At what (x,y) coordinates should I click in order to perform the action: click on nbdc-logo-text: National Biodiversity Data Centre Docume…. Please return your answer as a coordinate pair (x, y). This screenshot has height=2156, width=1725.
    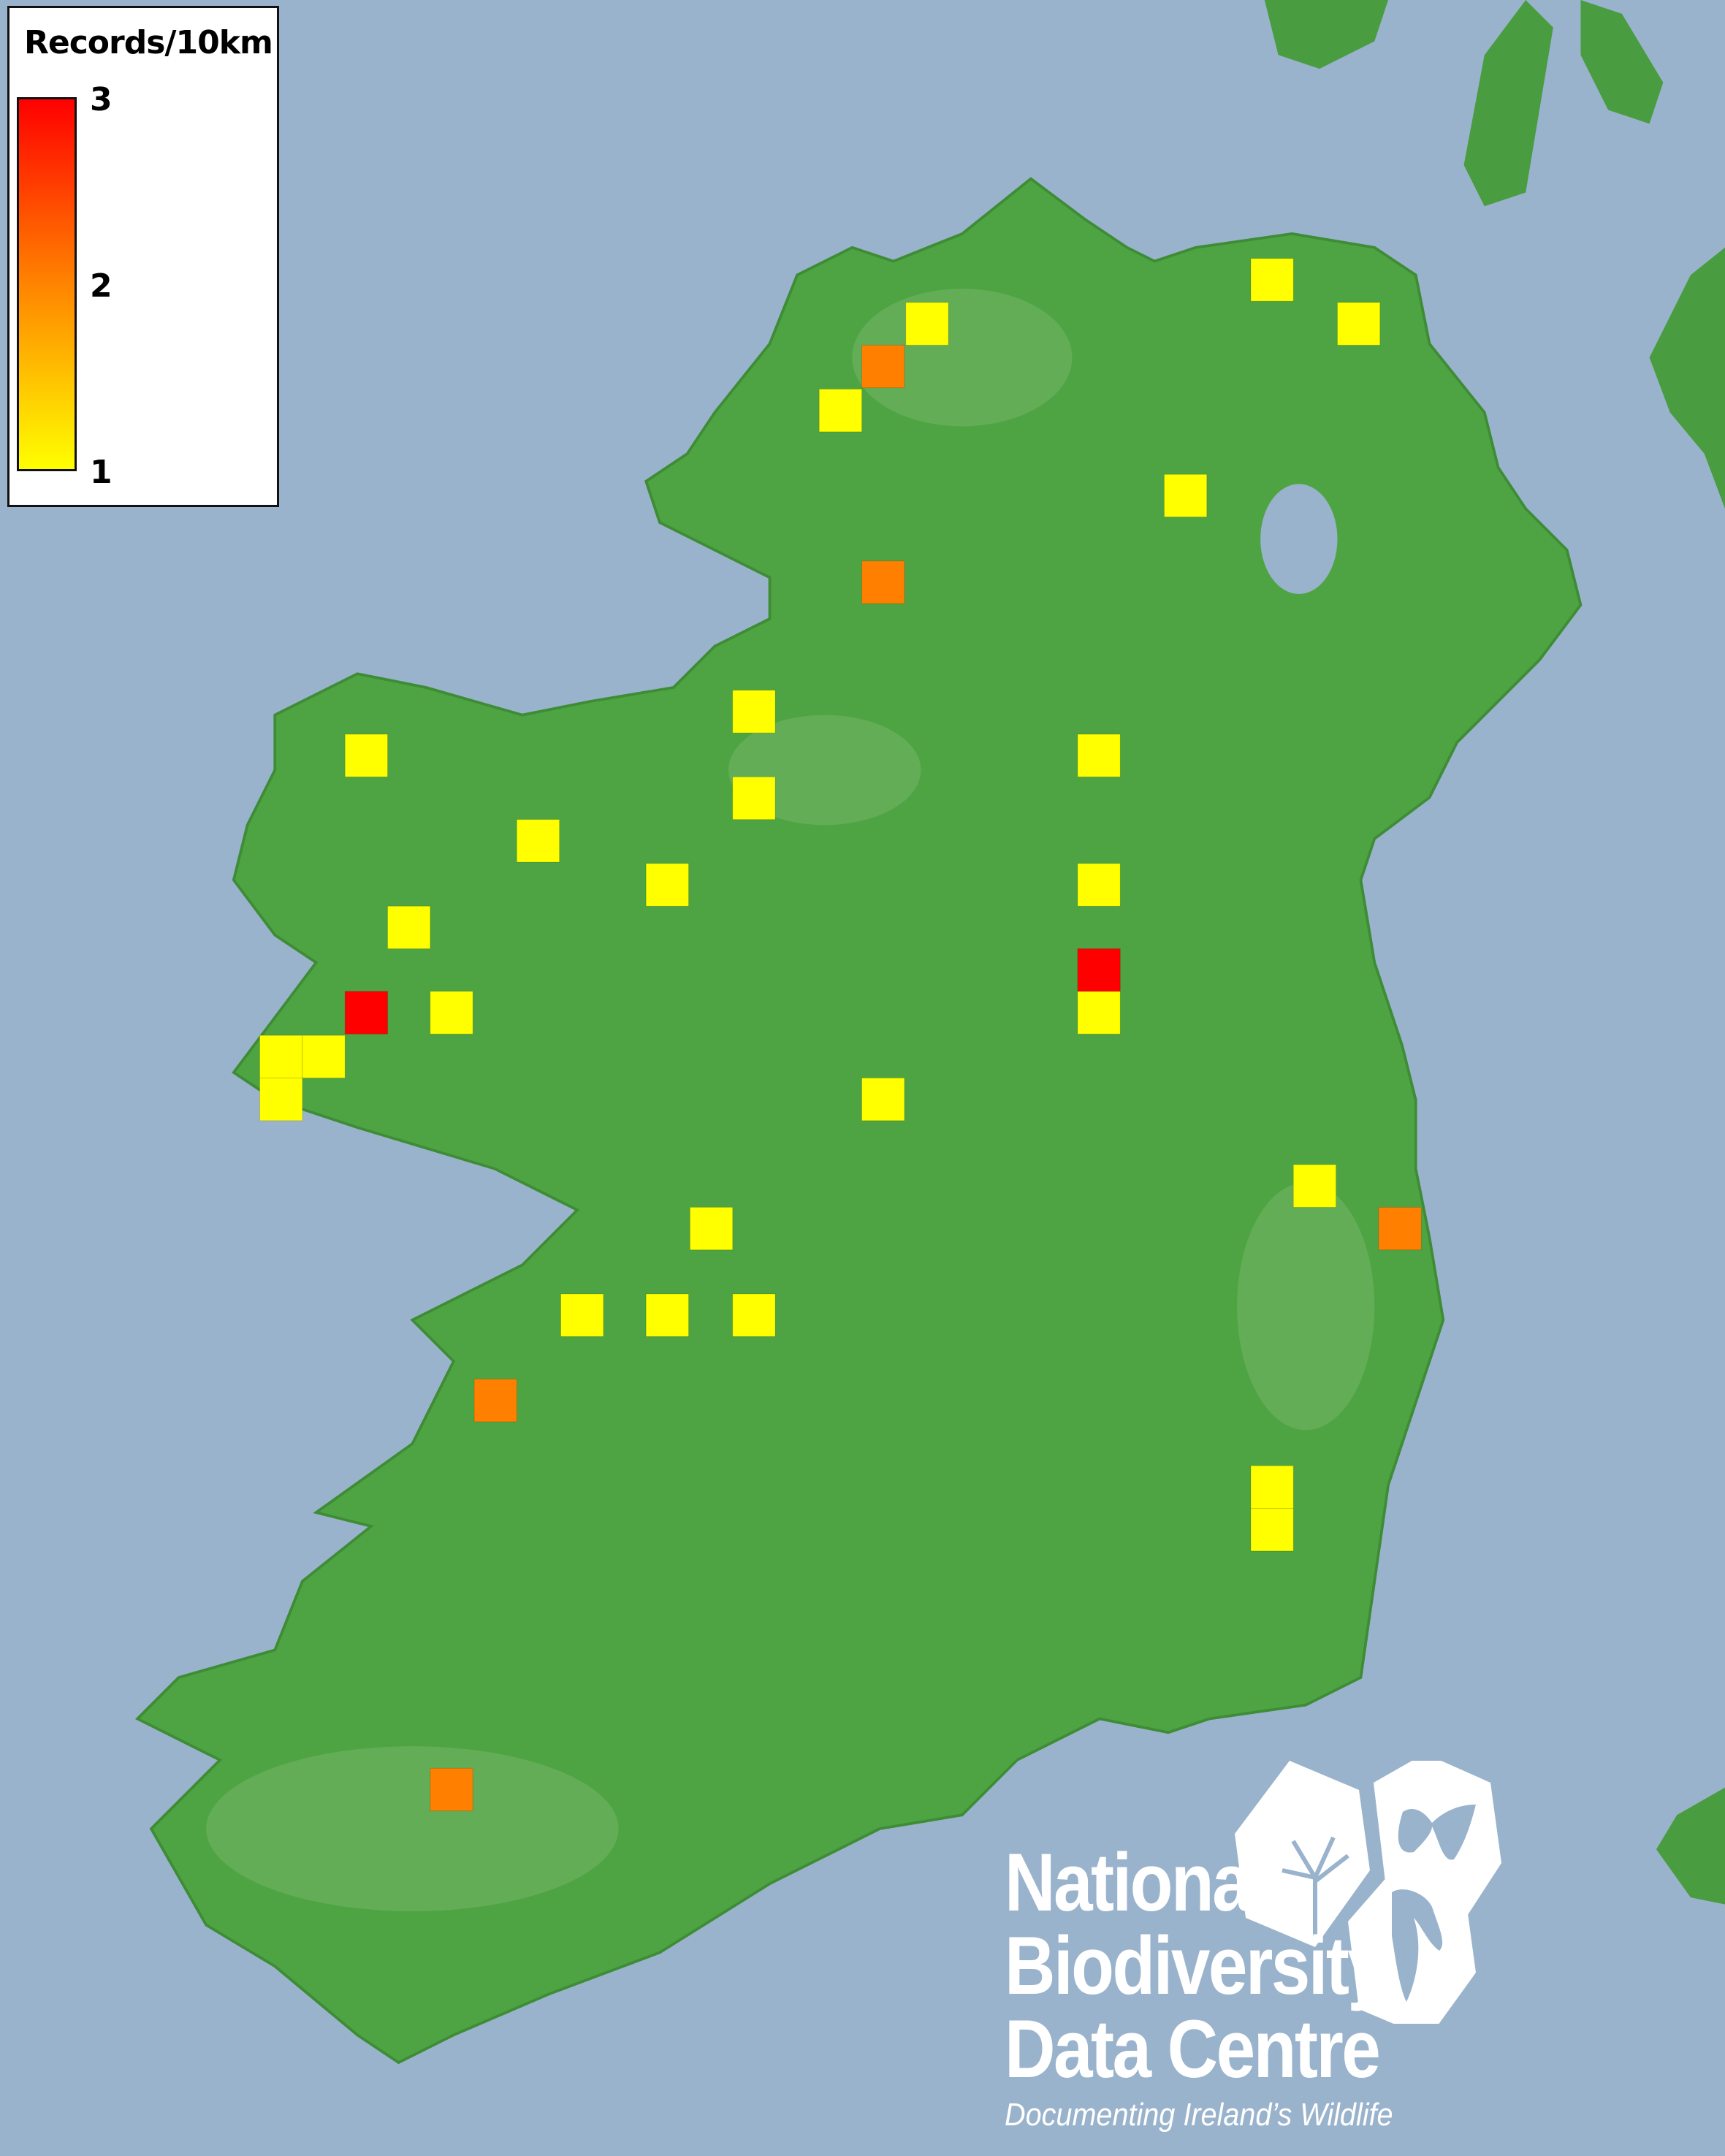
    Looking at the image, I should click on (1226, 1987).